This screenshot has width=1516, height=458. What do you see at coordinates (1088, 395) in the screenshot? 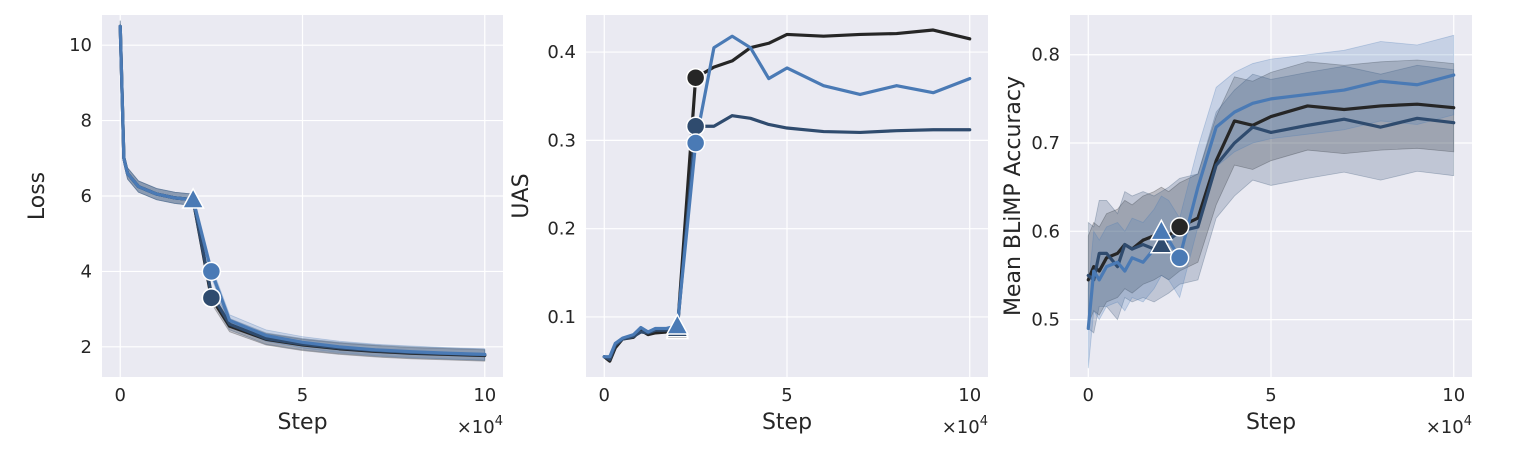
I see `panel-3-xtick-label: 0` at bounding box center [1088, 395].